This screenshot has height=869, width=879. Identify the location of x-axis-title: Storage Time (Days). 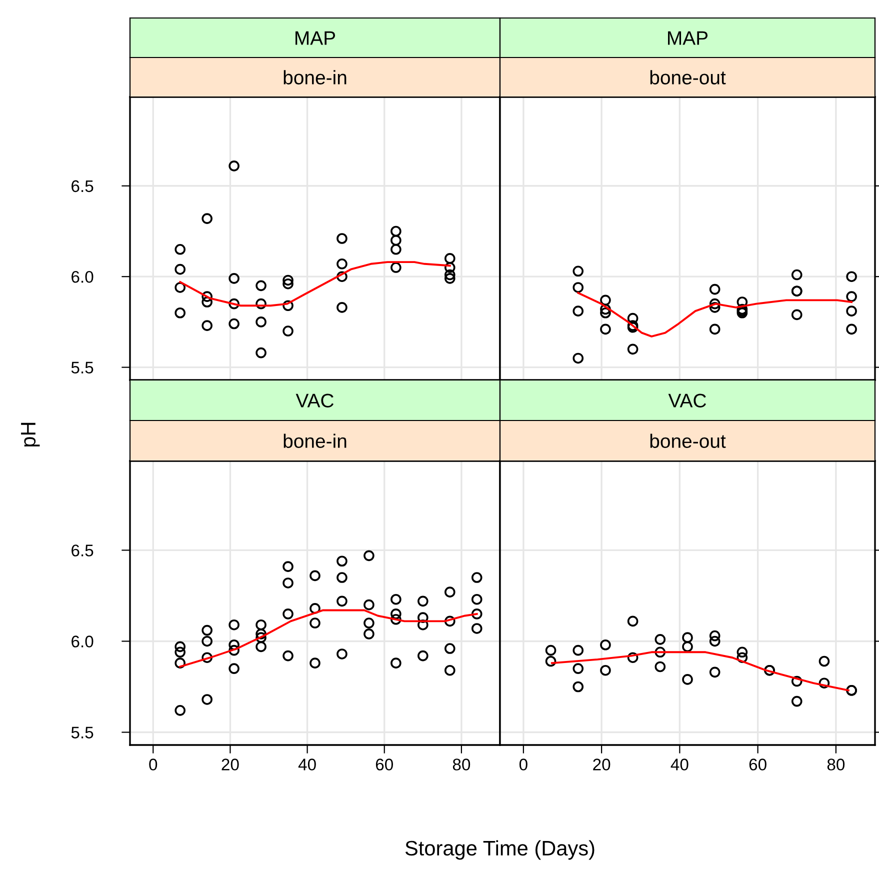
(499, 850).